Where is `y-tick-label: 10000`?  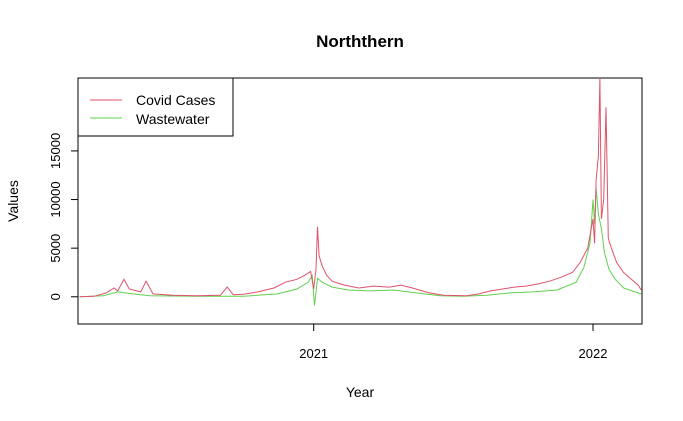
y-tick-label: 10000 is located at coordinates (55, 199).